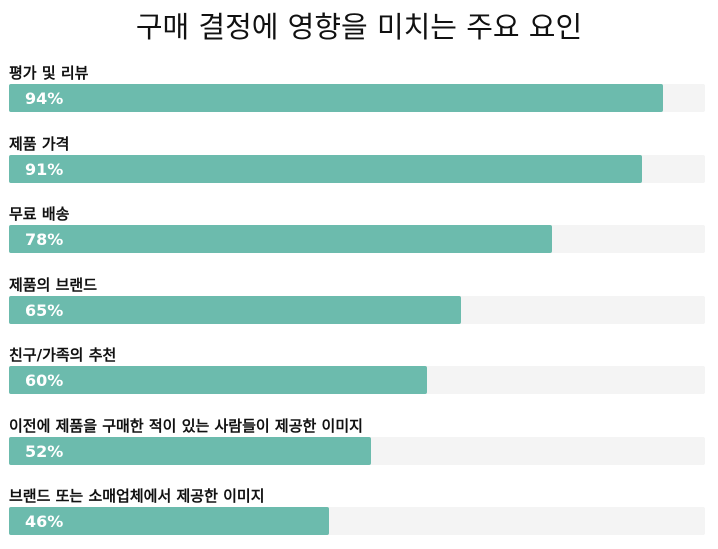 Image resolution: width=718 pixels, height=549 pixels. What do you see at coordinates (44, 98) in the screenshot?
I see `bar-value-label: 94%` at bounding box center [44, 98].